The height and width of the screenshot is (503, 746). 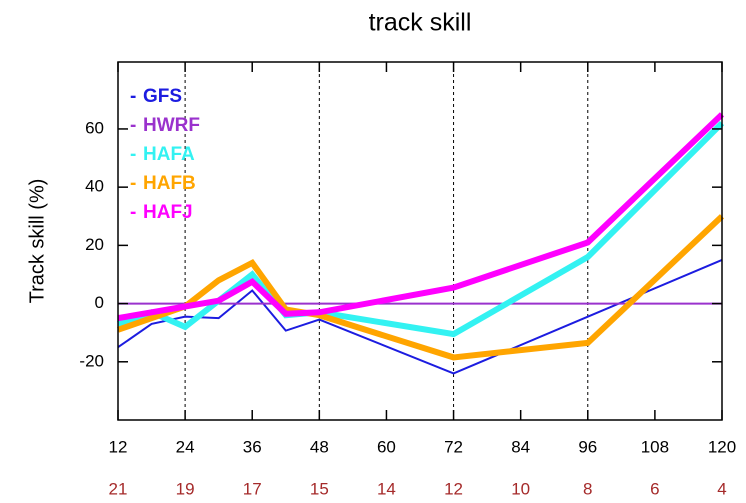 What do you see at coordinates (386, 446) in the screenshot?
I see `x-tick-label: 60` at bounding box center [386, 446].